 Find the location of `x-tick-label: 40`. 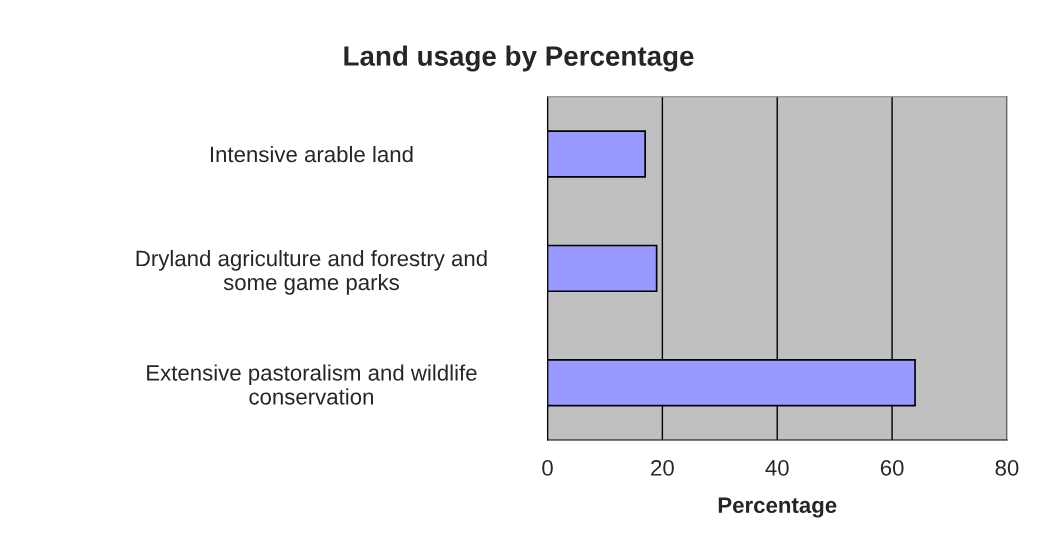

x-tick-label: 40 is located at coordinates (777, 468).